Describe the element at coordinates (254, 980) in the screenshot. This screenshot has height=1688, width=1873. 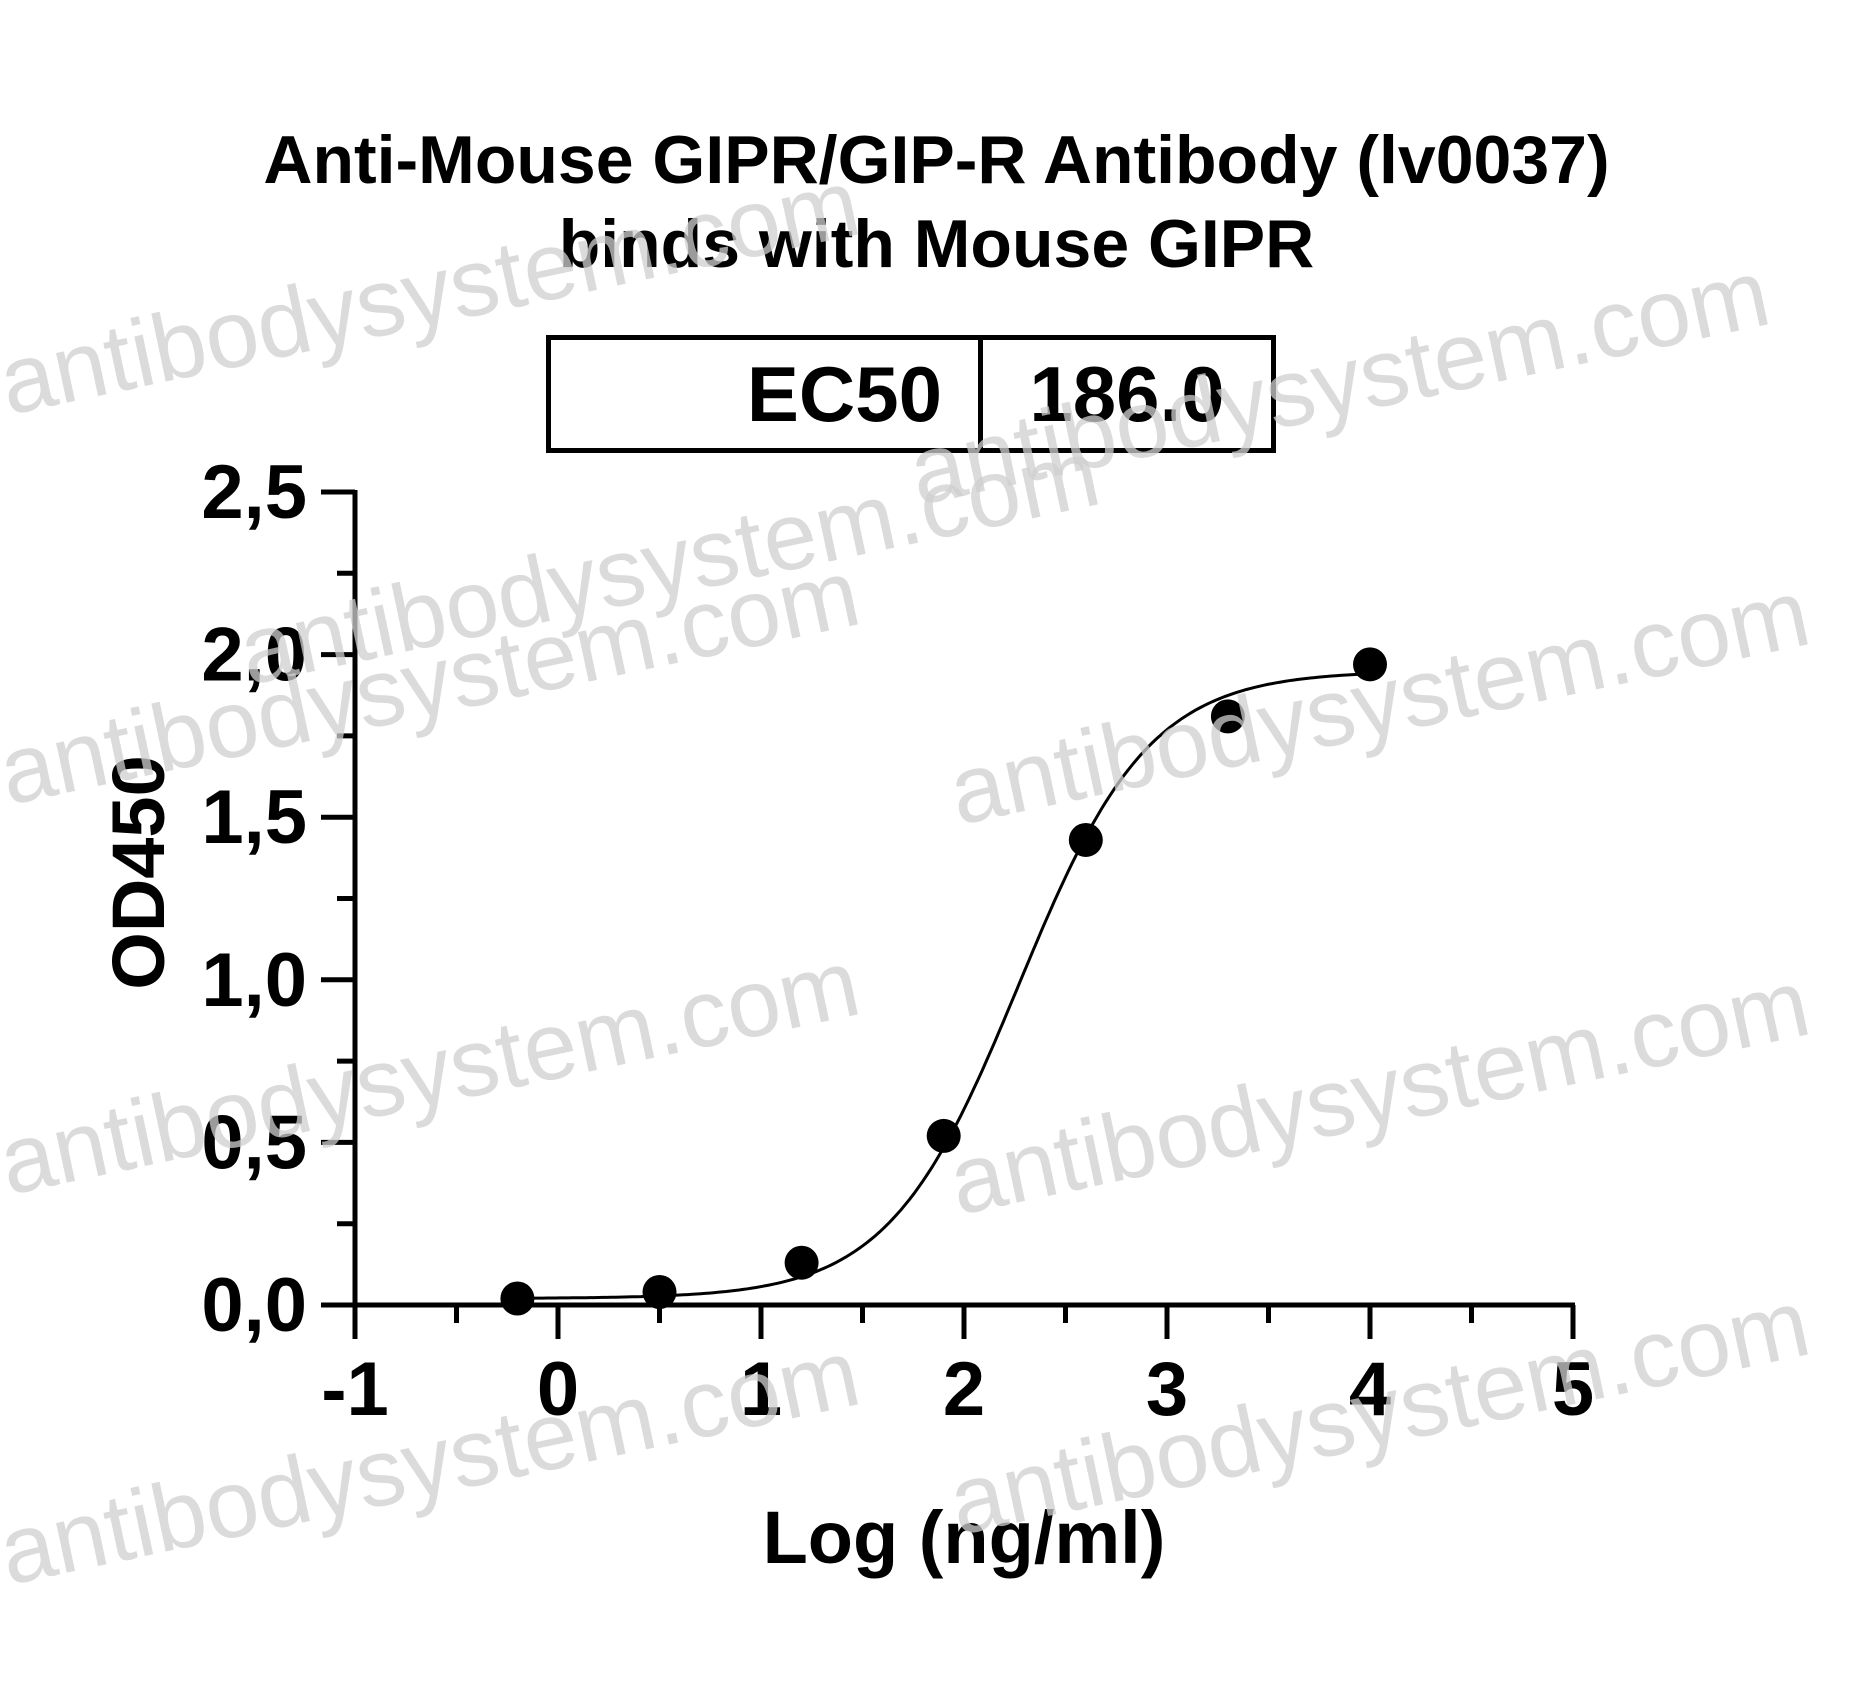
I see `y-tick-label: 1,0` at that location.